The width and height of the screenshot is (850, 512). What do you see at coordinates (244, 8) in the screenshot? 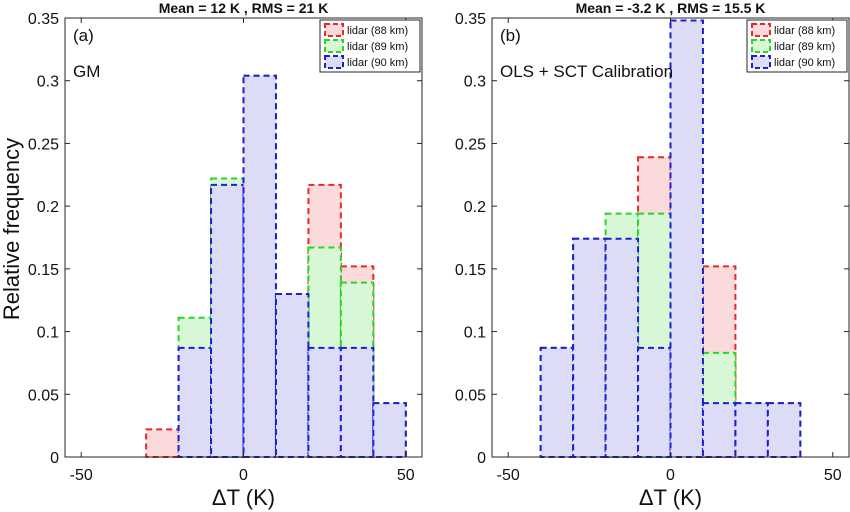
I see `chart-title: Mean = 12 K , RMS = 21 K` at bounding box center [244, 8].